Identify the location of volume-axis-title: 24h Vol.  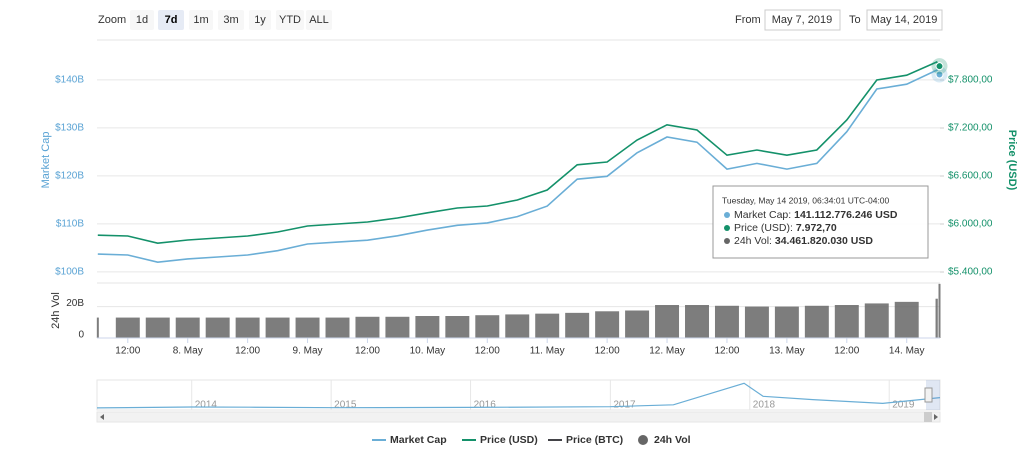
(56, 310).